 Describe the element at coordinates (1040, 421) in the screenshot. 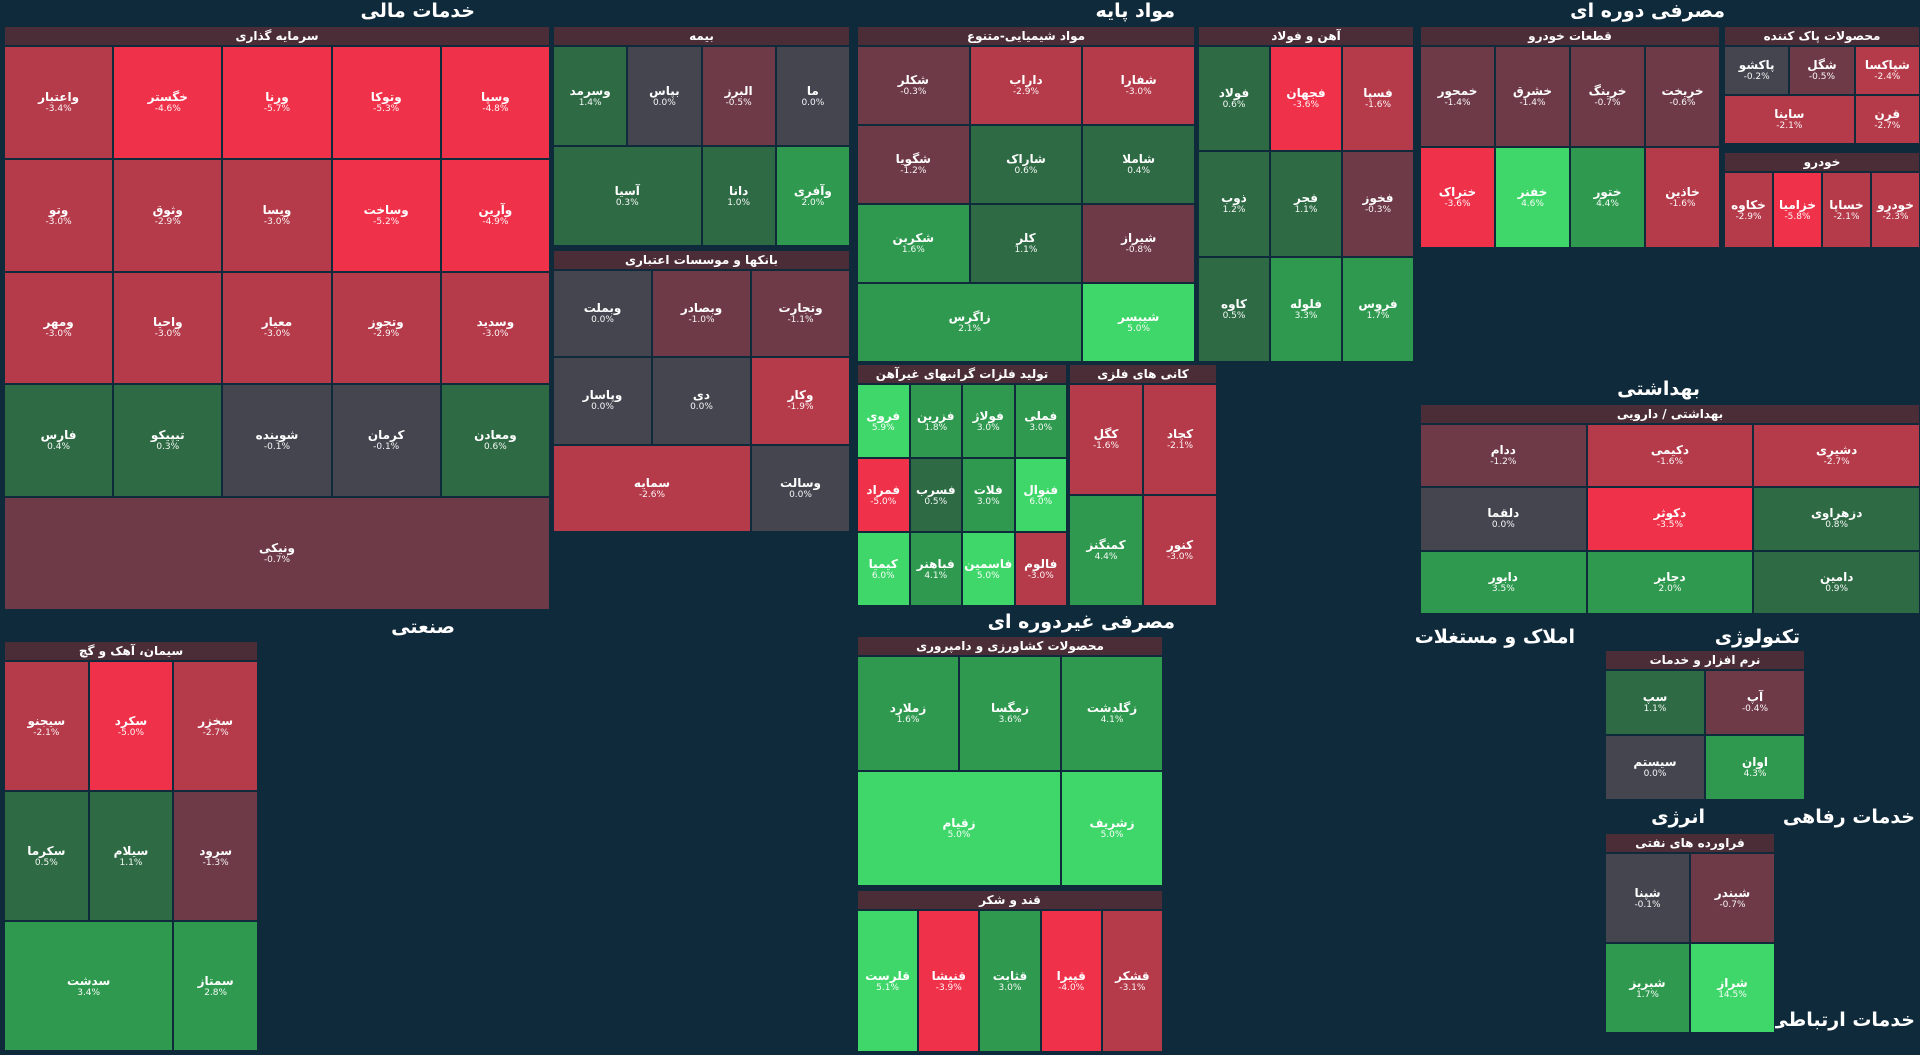

I see `stock-tile: فملی 3.0%` at that location.